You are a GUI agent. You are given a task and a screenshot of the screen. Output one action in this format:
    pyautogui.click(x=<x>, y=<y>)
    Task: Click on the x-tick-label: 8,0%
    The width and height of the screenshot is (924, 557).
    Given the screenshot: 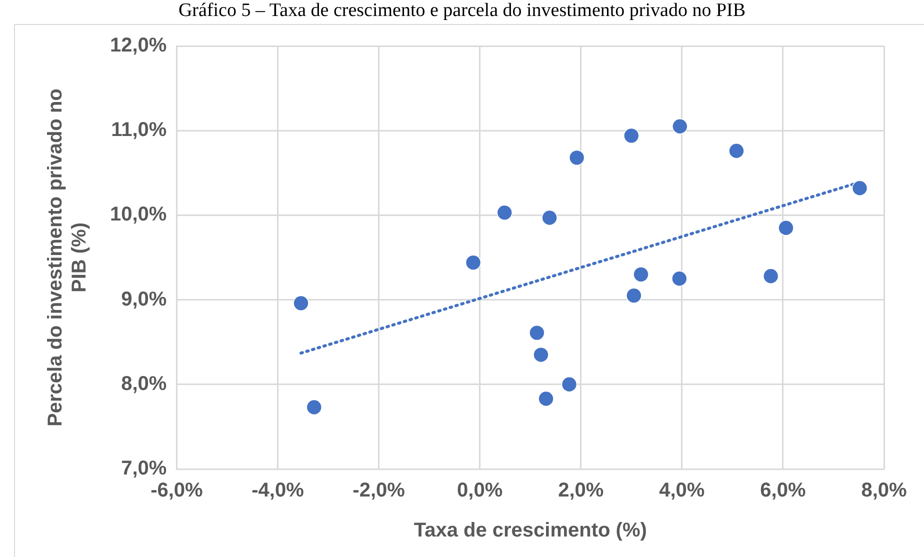 What is the action you would take?
    pyautogui.click(x=884, y=491)
    